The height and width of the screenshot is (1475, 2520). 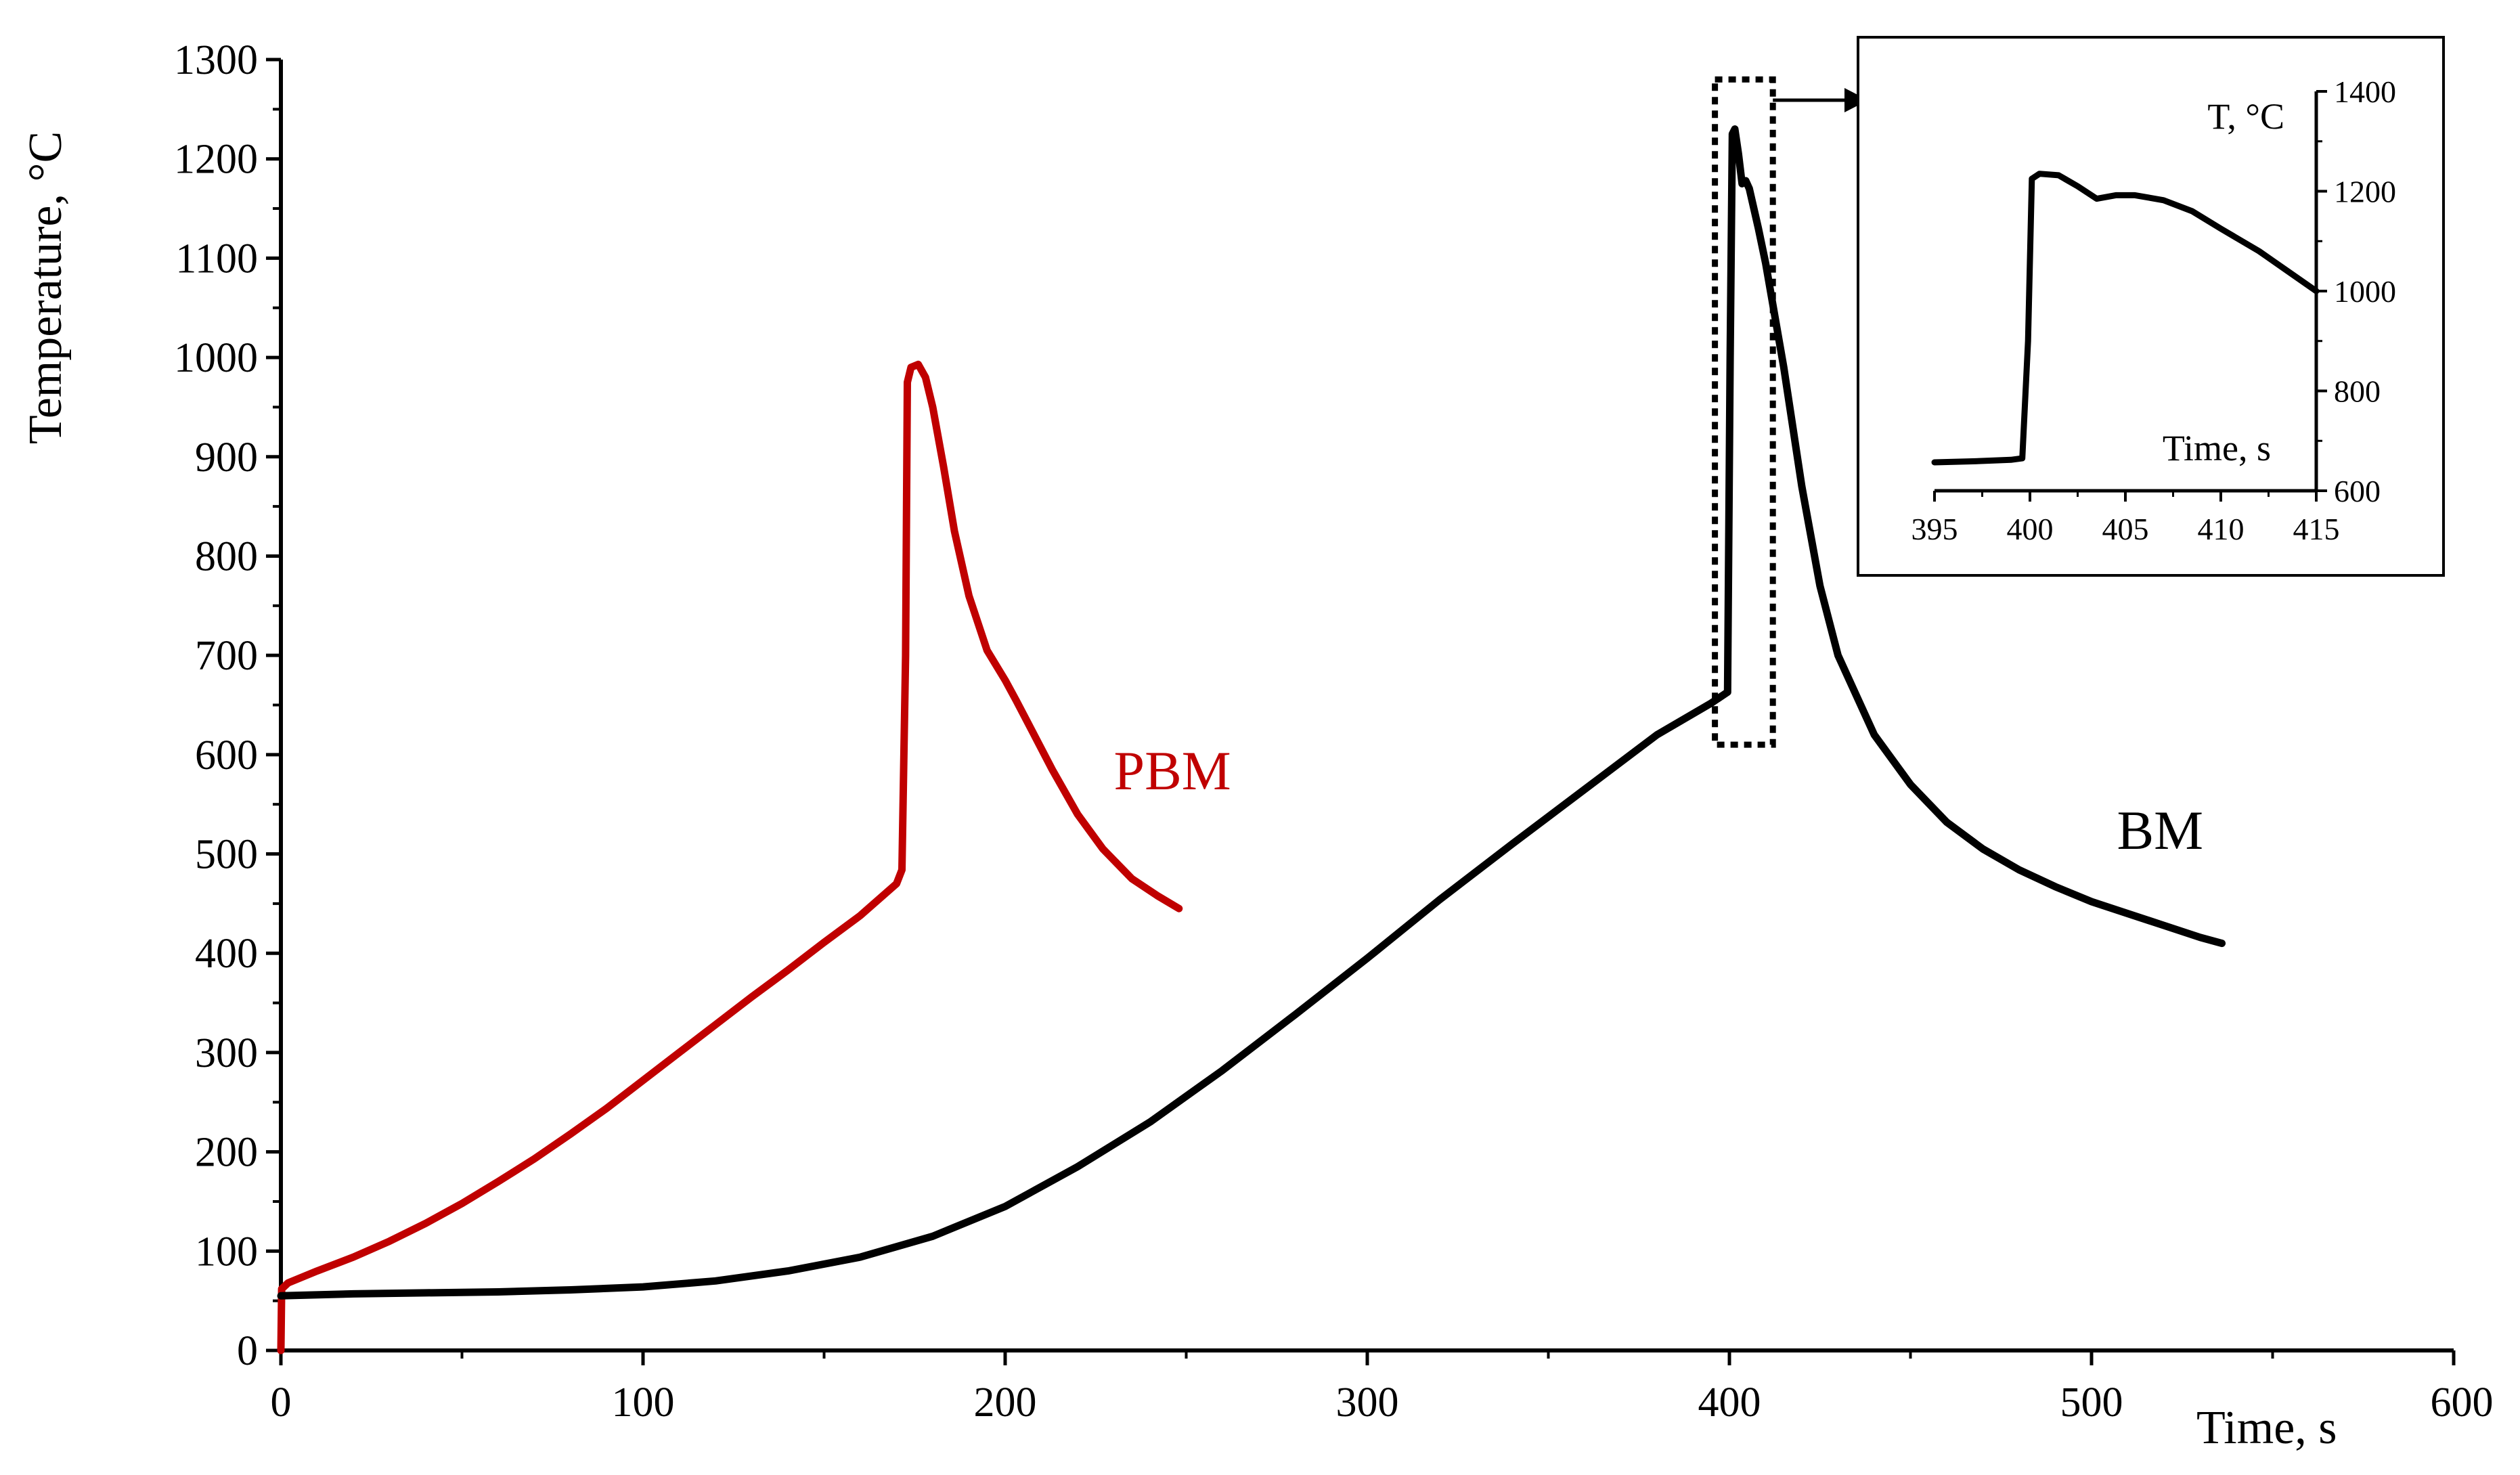 I want to click on zoom-region-rect, so click(x=1744, y=412).